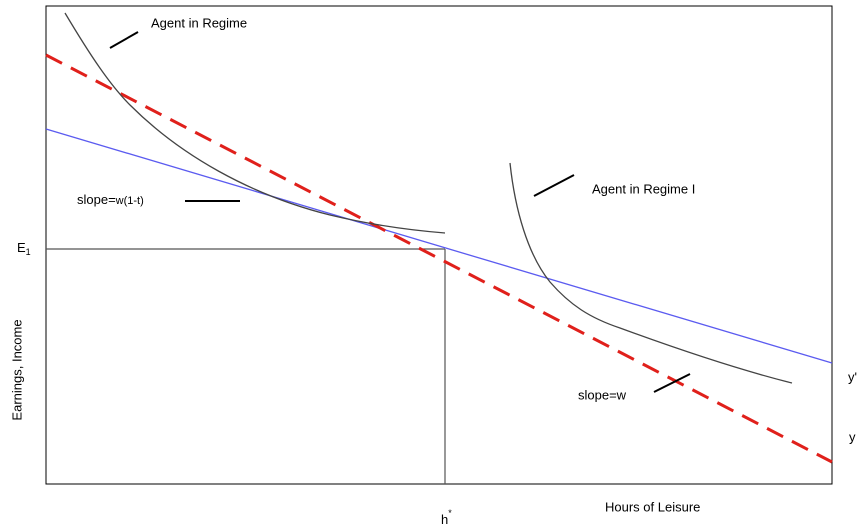  Describe the element at coordinates (852, 436) in the screenshot. I see `label: y` at that location.